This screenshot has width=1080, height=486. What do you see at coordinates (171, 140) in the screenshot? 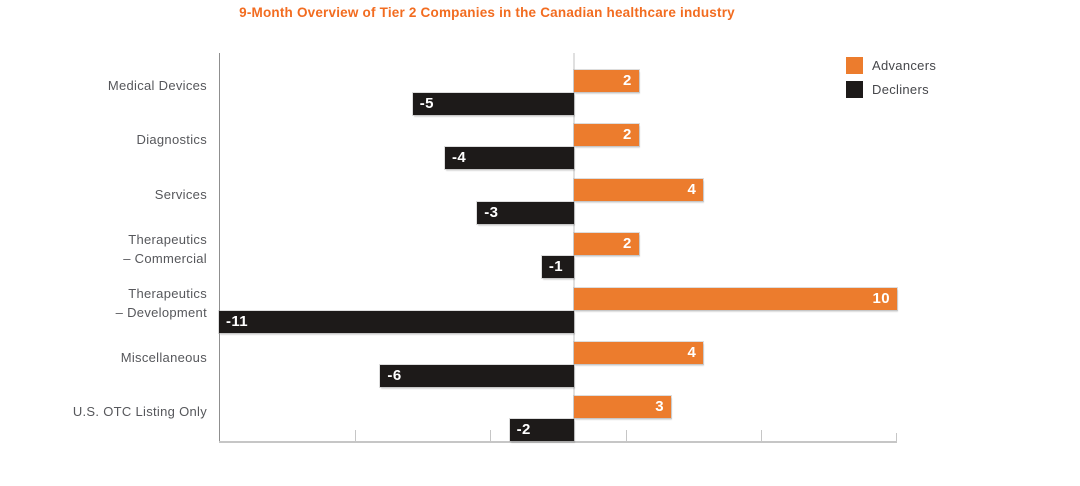
I see `category-label: Diagnostics` at bounding box center [171, 140].